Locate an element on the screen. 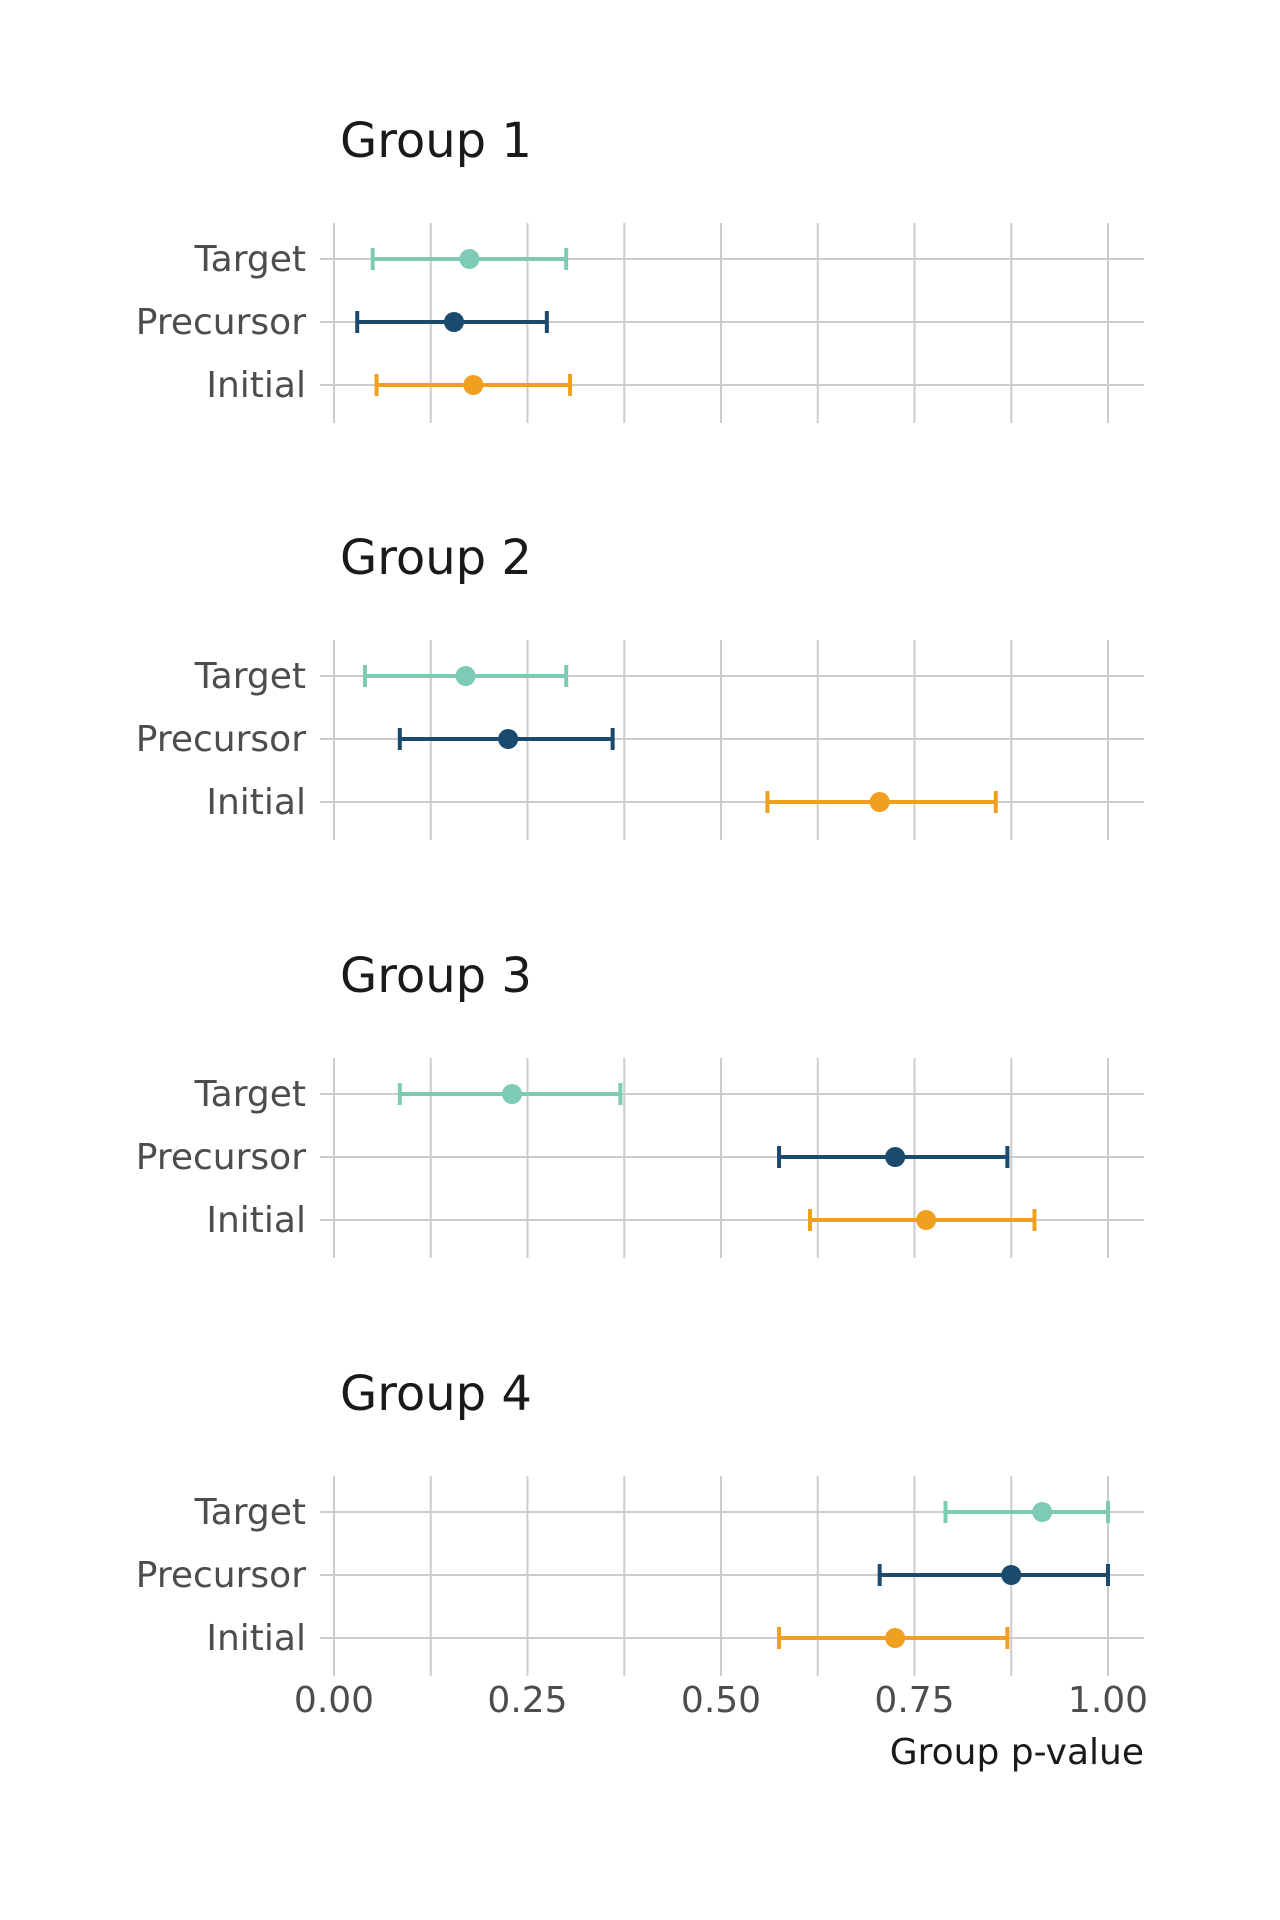 This screenshot has width=1280, height=1920. panel-title: Group 1 is located at coordinates (436, 141).